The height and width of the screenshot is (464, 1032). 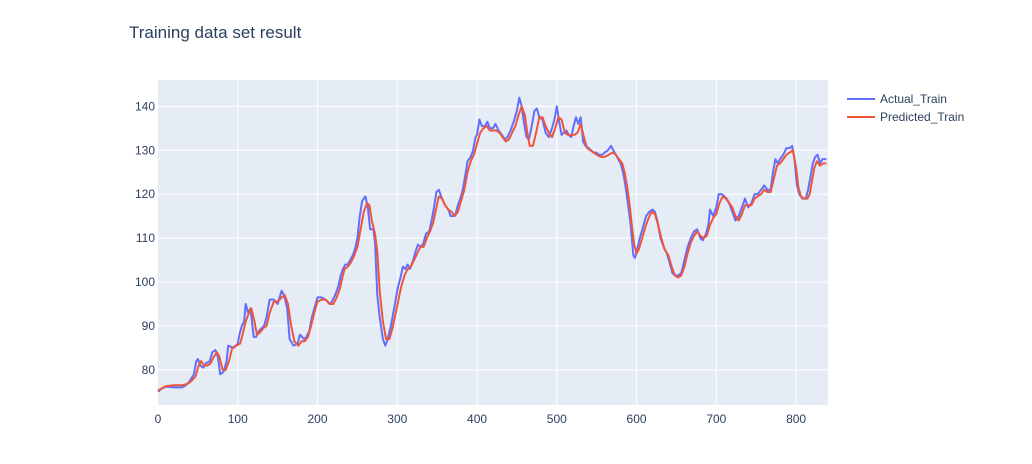 What do you see at coordinates (913, 99) in the screenshot?
I see `legend-label: Actual_Train` at bounding box center [913, 99].